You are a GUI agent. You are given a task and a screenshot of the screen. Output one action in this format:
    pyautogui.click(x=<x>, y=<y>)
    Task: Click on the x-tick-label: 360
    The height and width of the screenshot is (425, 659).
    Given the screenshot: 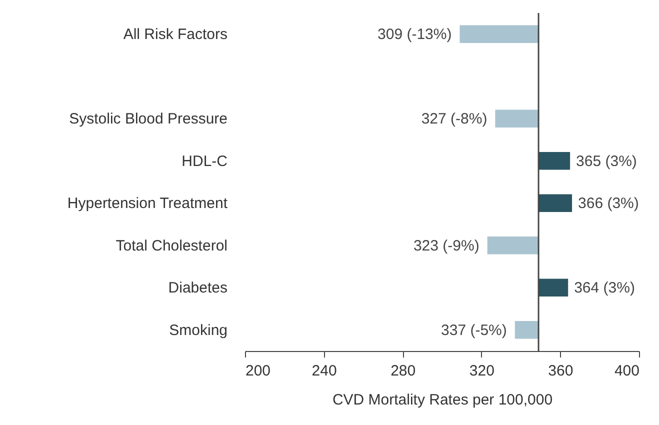 What is the action you would take?
    pyautogui.click(x=561, y=371)
    